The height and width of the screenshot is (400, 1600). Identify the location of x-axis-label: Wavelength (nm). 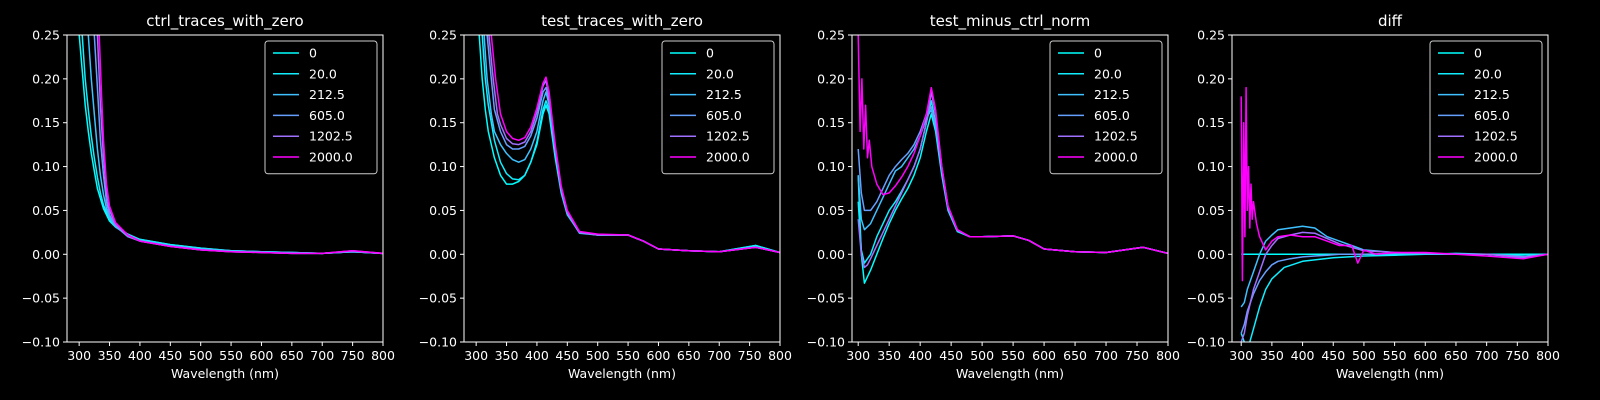
(1390, 373).